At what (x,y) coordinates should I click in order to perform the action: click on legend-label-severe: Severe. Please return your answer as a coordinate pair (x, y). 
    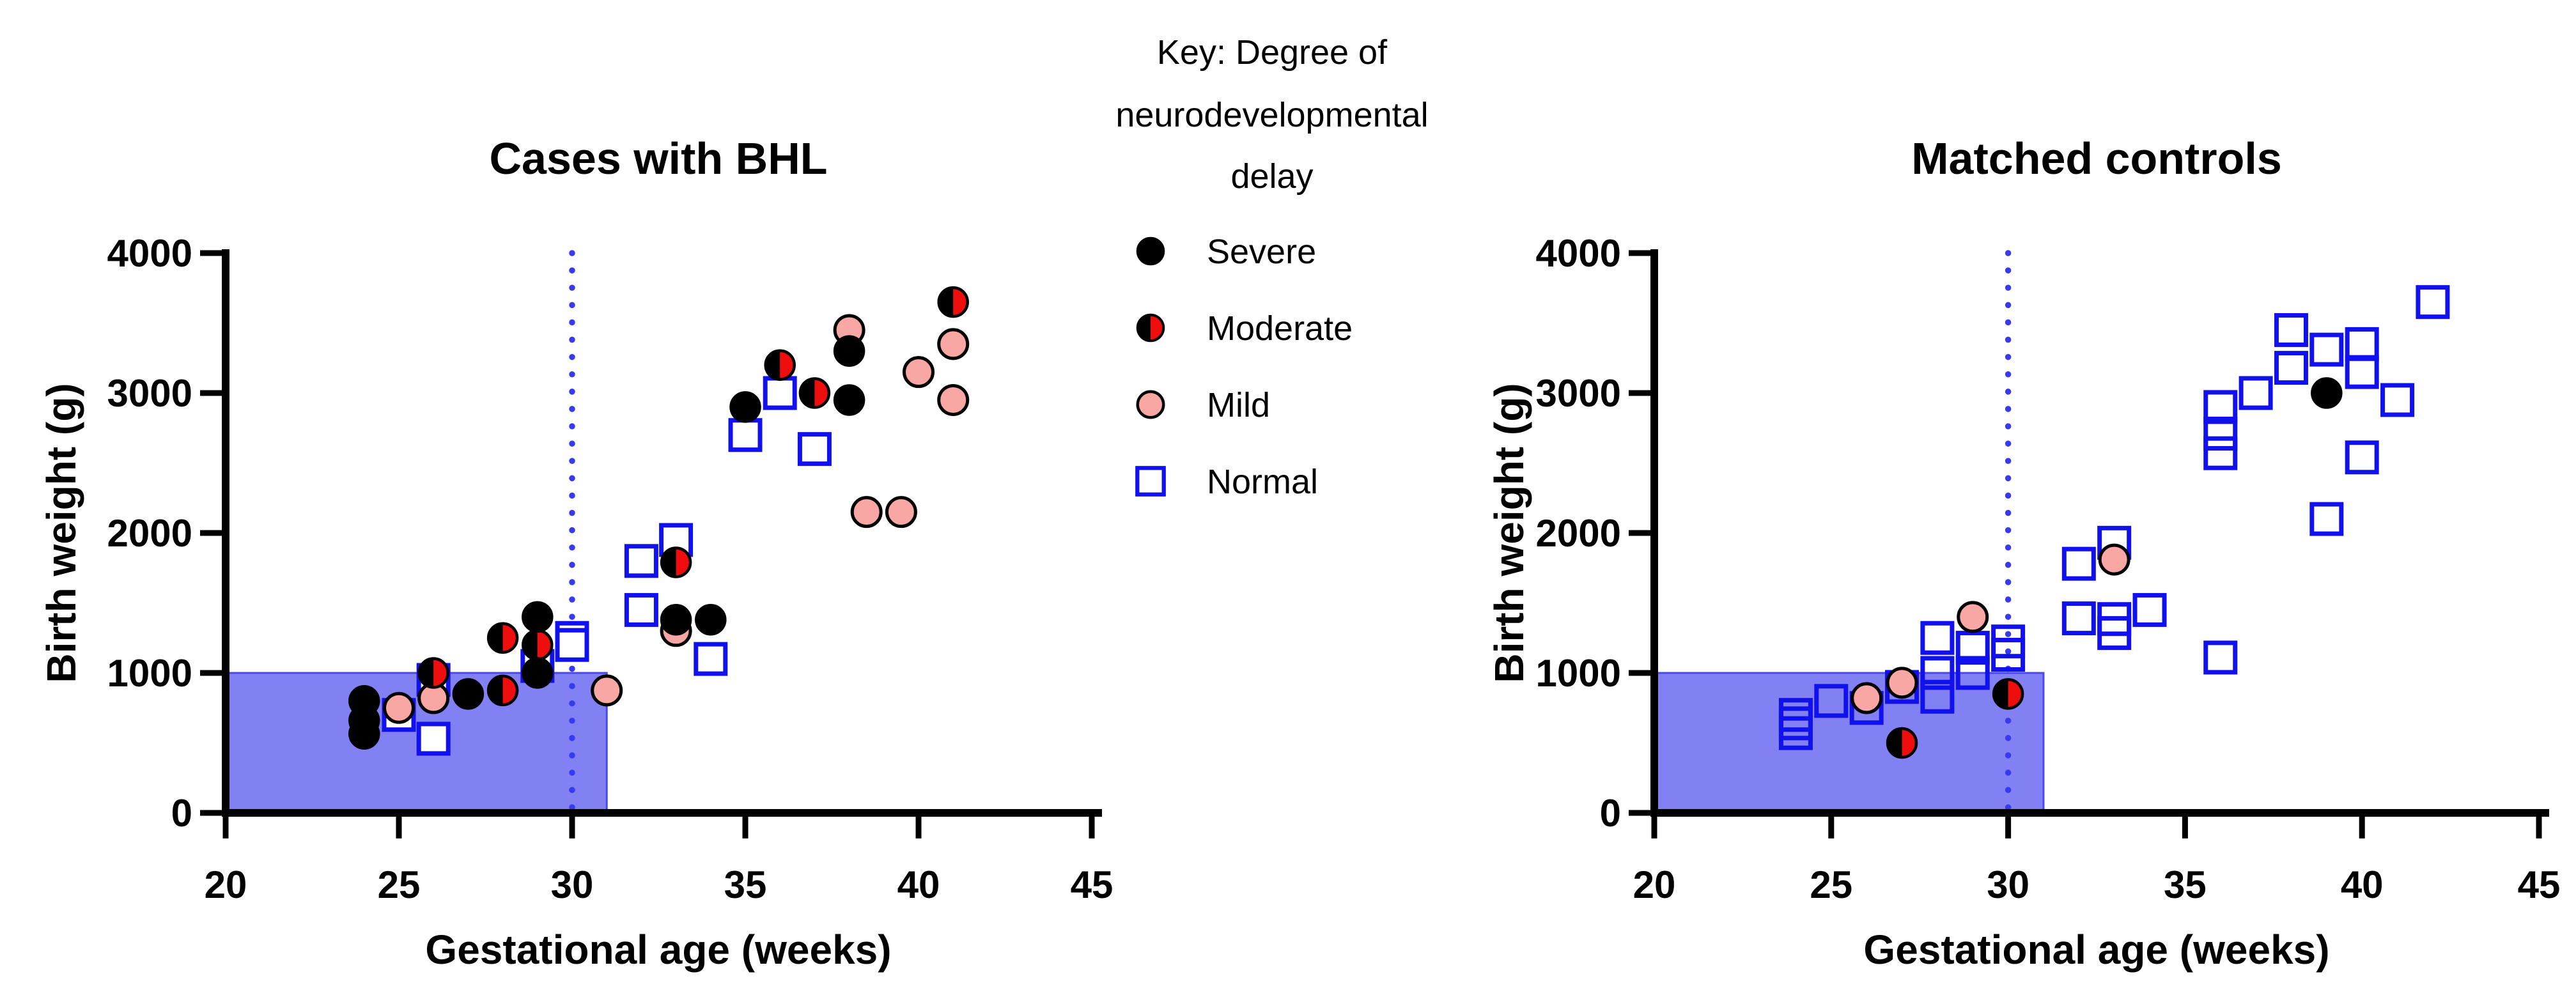
    Looking at the image, I should click on (1261, 252).